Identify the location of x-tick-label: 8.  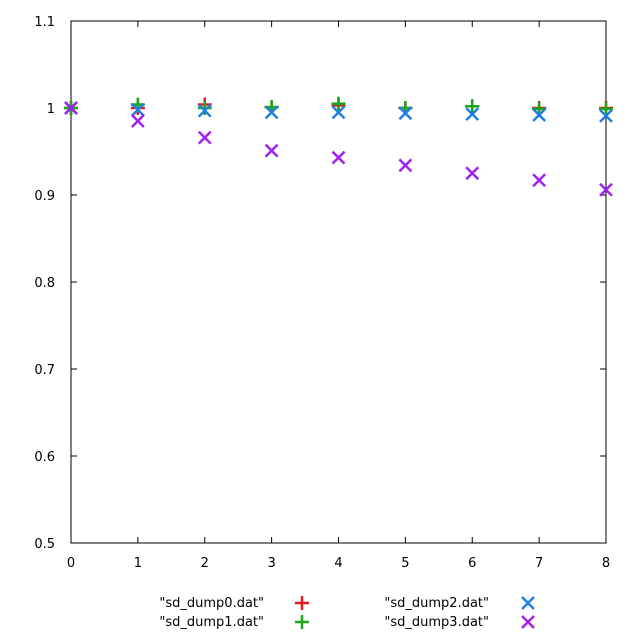
(606, 563).